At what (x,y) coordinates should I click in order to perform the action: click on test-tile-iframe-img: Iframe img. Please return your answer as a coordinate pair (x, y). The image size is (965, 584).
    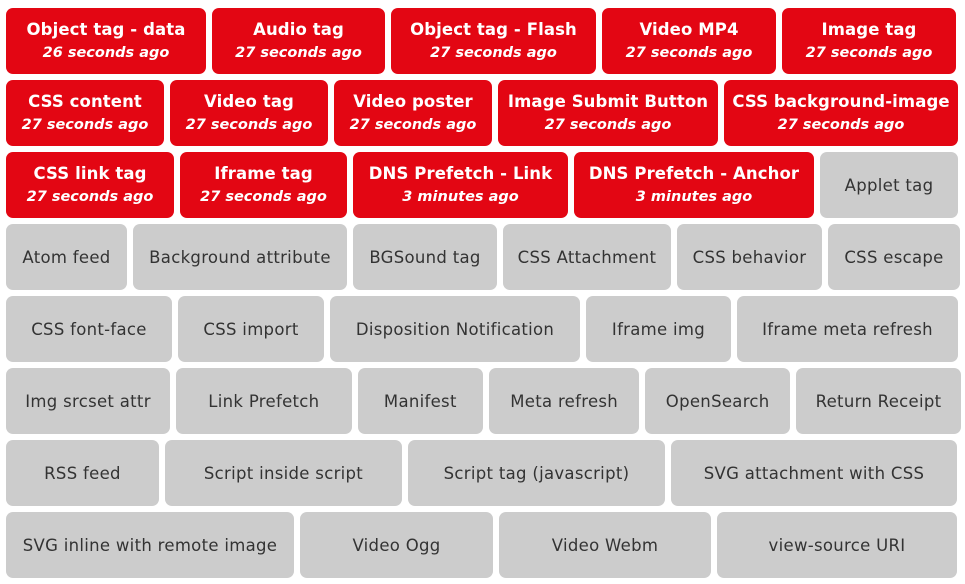
    Looking at the image, I should click on (658, 329).